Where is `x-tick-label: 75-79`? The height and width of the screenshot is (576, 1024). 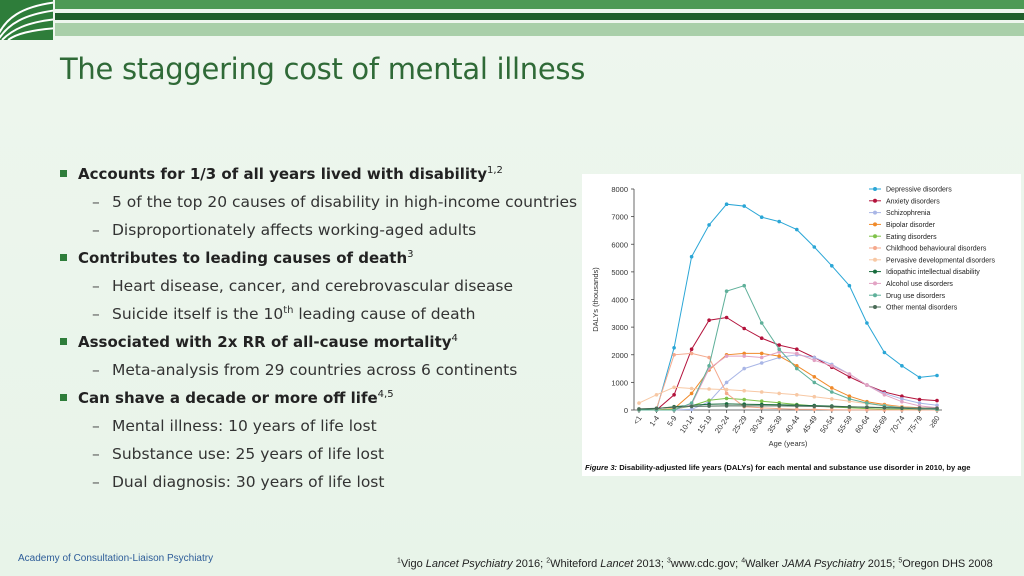 x-tick-label: 75-79 is located at coordinates (915, 424).